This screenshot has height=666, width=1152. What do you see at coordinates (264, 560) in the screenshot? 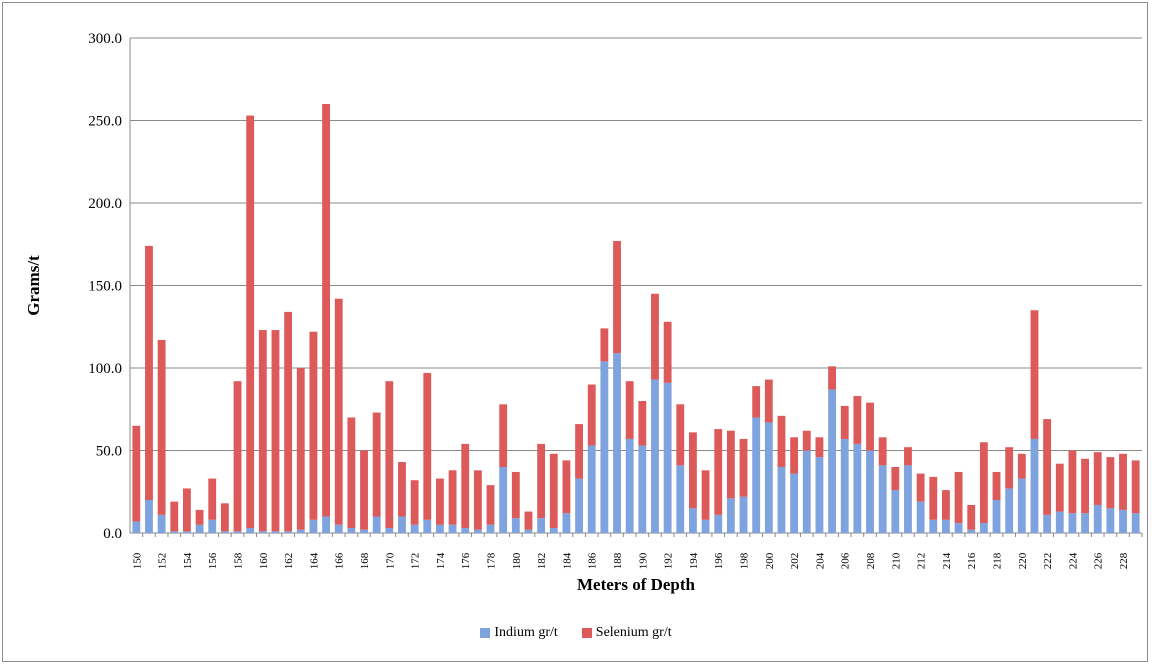
I see `x-tick-label: 160` at bounding box center [264, 560].